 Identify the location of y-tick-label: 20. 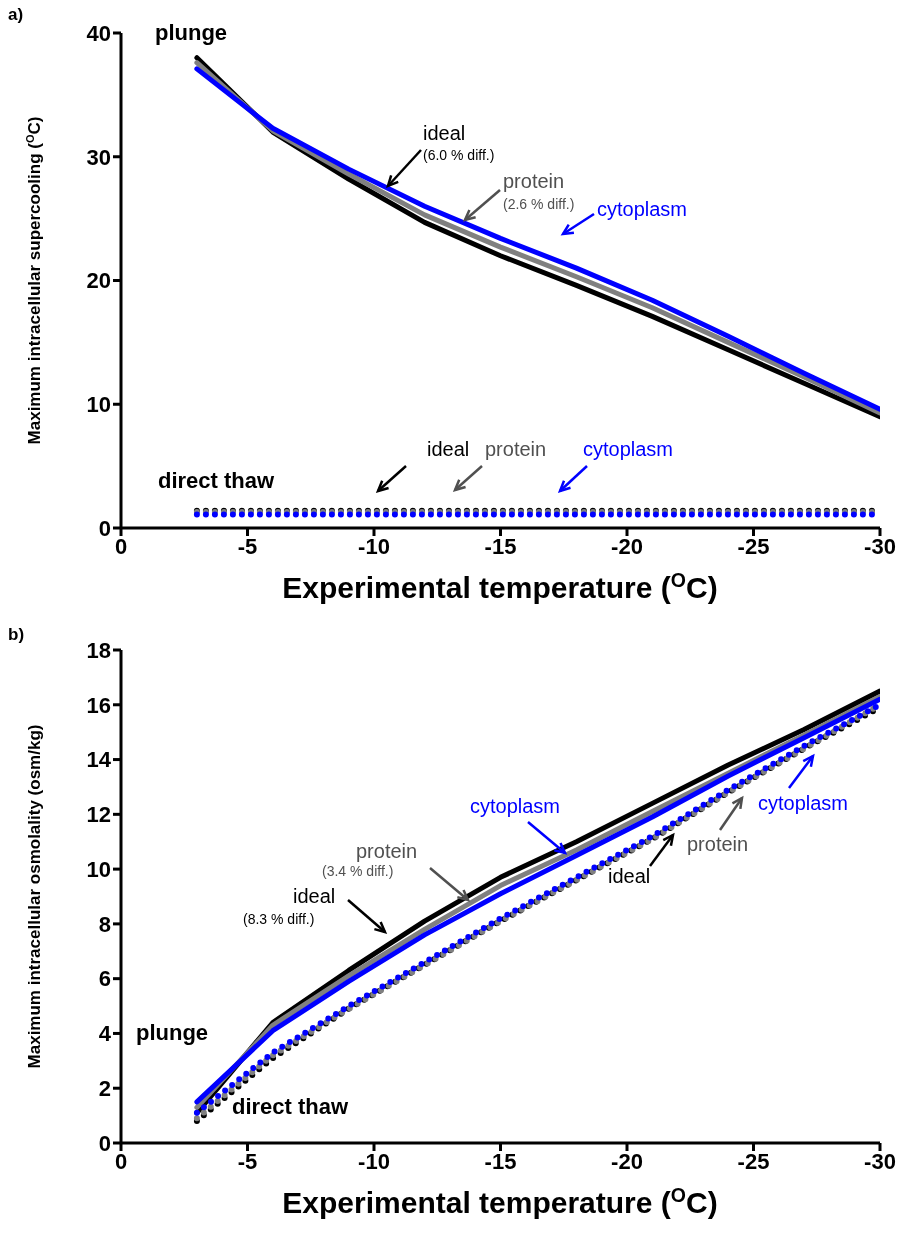
(98, 281).